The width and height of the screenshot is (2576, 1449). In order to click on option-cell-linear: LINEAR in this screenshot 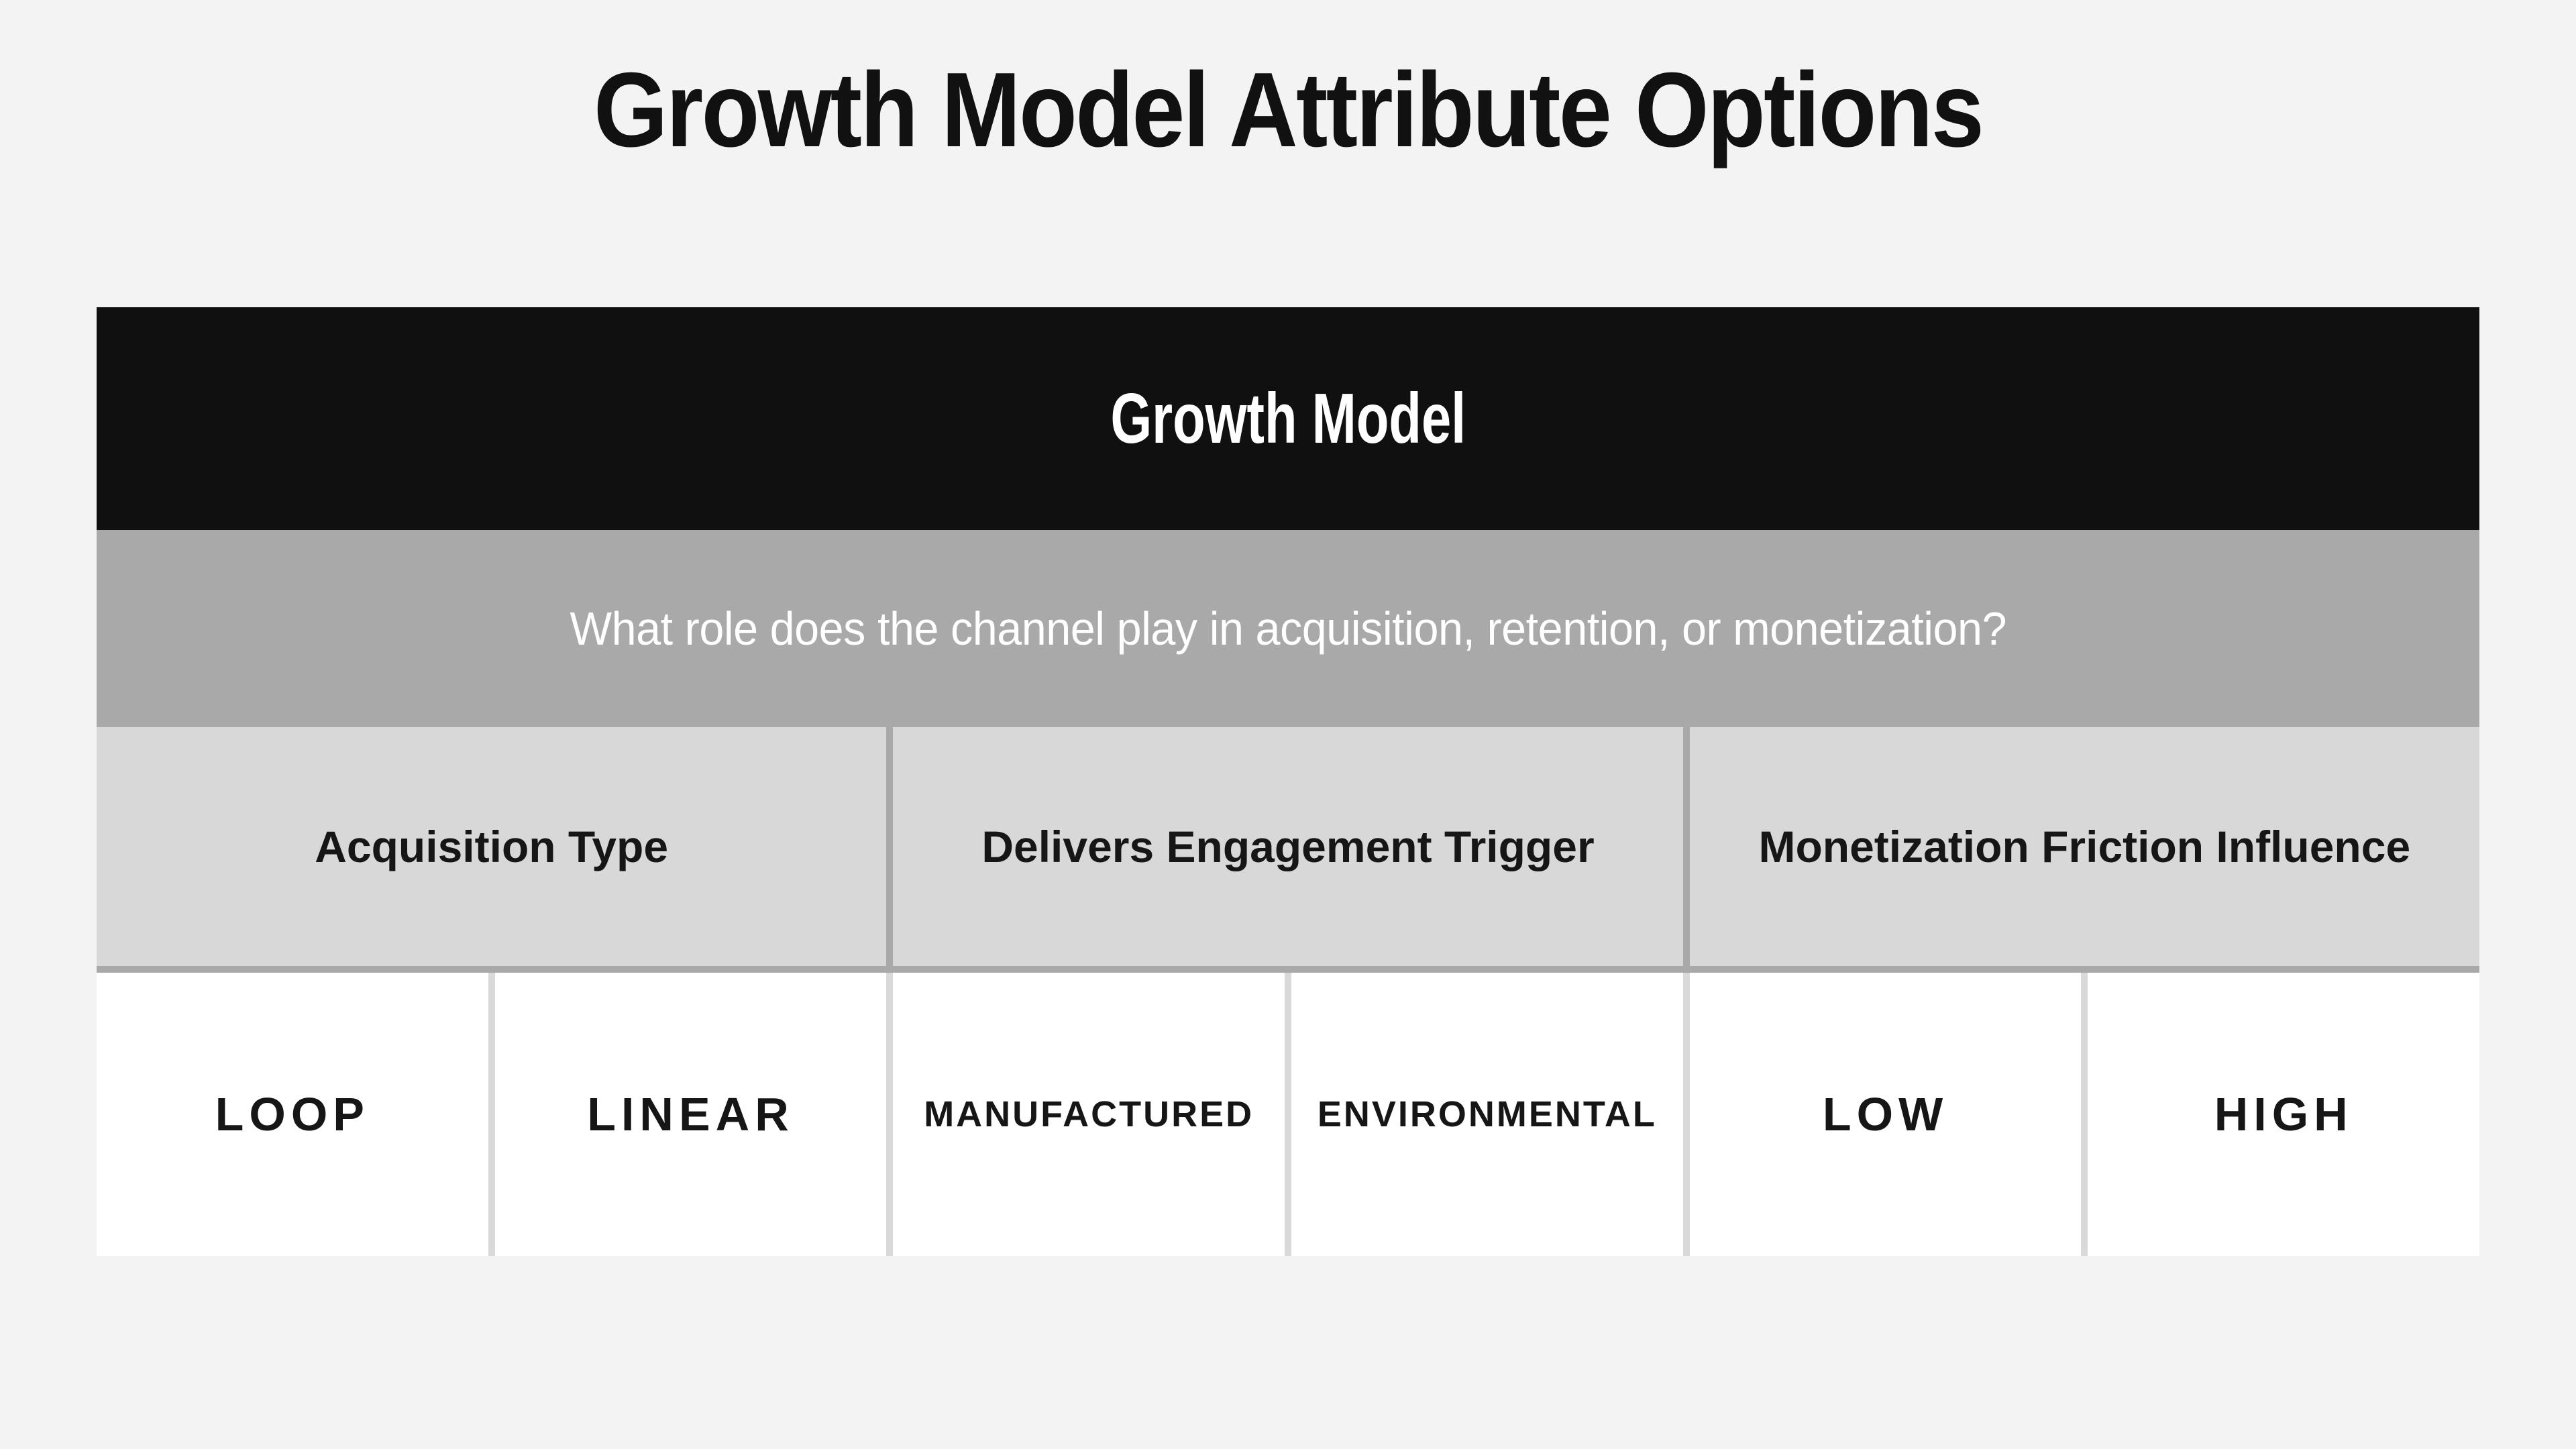, I will do `click(690, 1114)`.